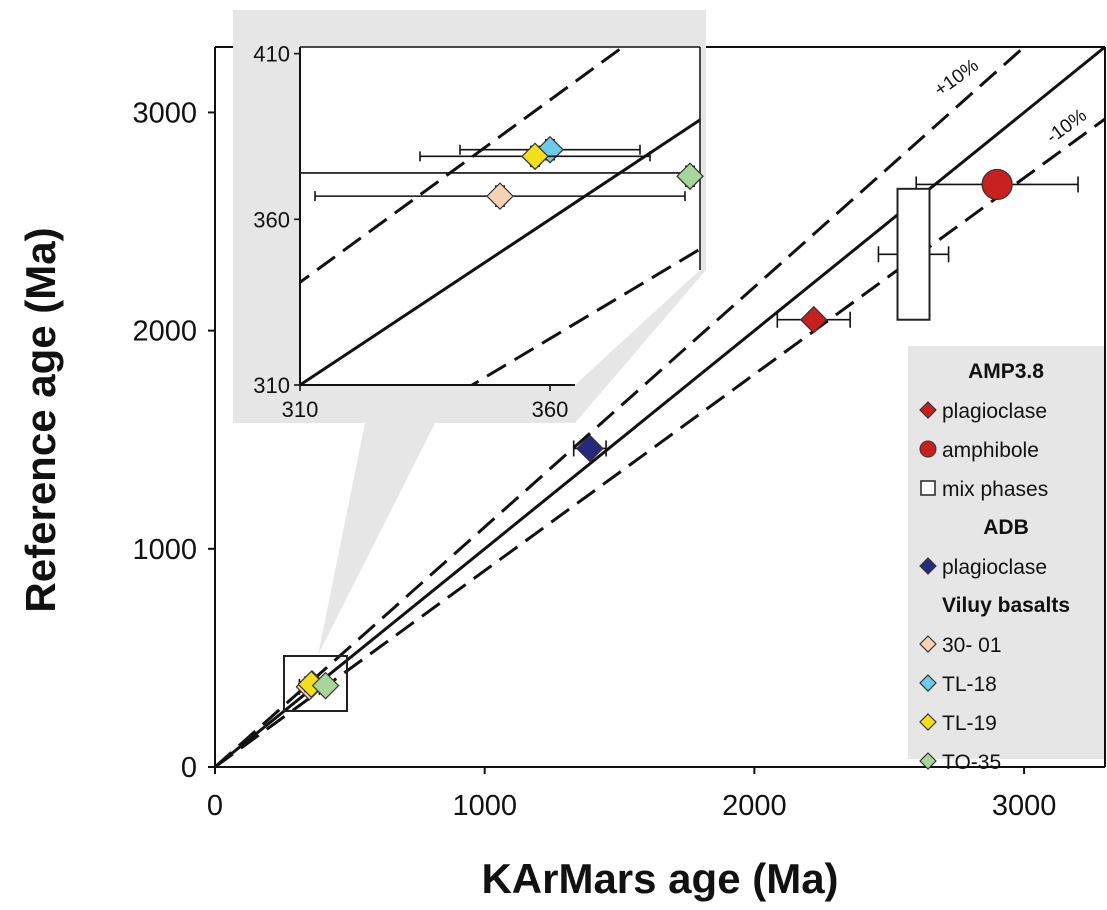 The height and width of the screenshot is (910, 1107). What do you see at coordinates (271, 385) in the screenshot?
I see `inset-y-tick-label: 310` at bounding box center [271, 385].